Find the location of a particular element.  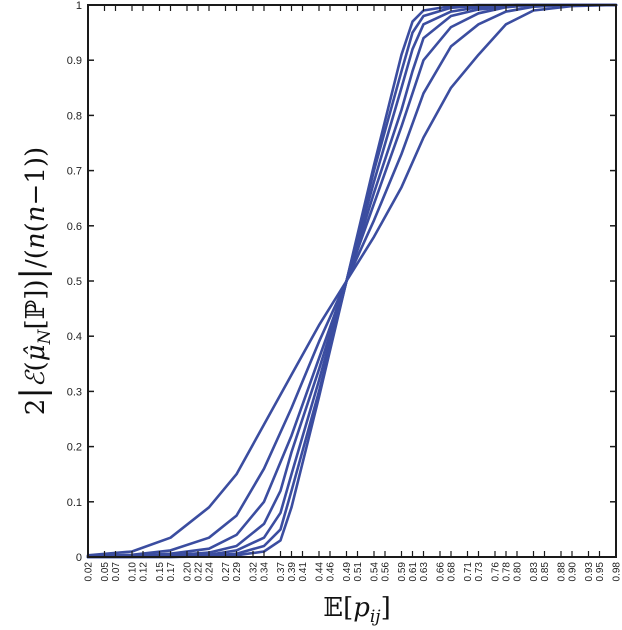

x-tick-label: 0.49 is located at coordinates (347, 572).